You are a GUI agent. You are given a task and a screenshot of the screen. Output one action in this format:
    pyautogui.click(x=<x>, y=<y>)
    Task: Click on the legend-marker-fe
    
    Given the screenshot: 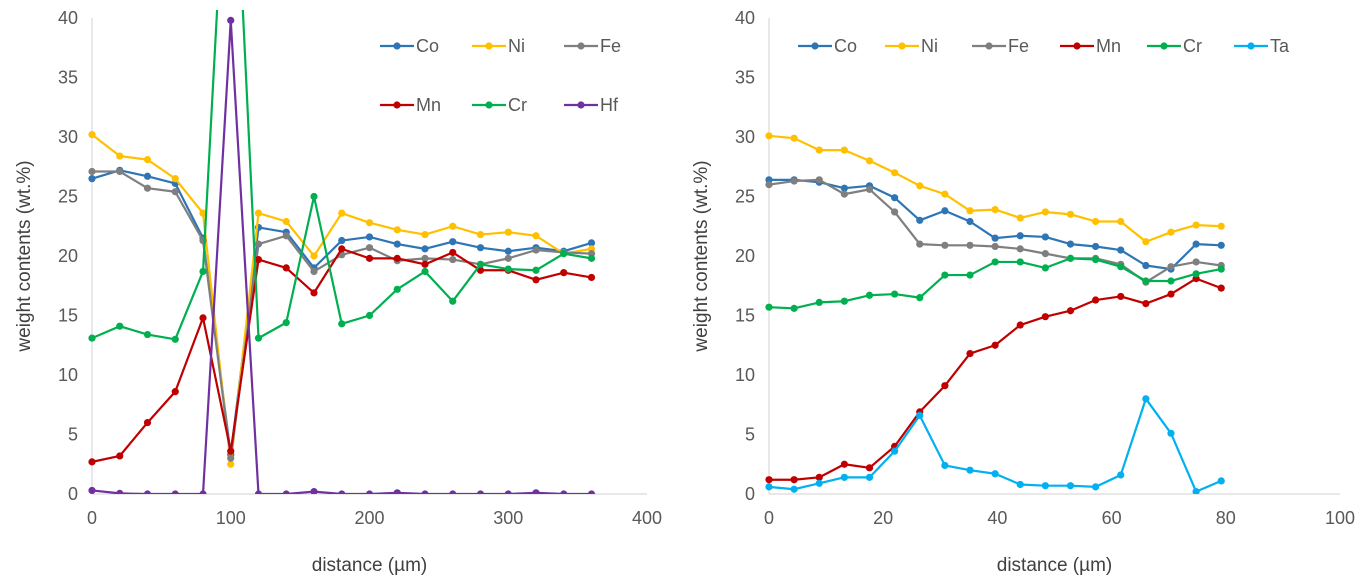 What is the action you would take?
    pyautogui.click(x=581, y=46)
    